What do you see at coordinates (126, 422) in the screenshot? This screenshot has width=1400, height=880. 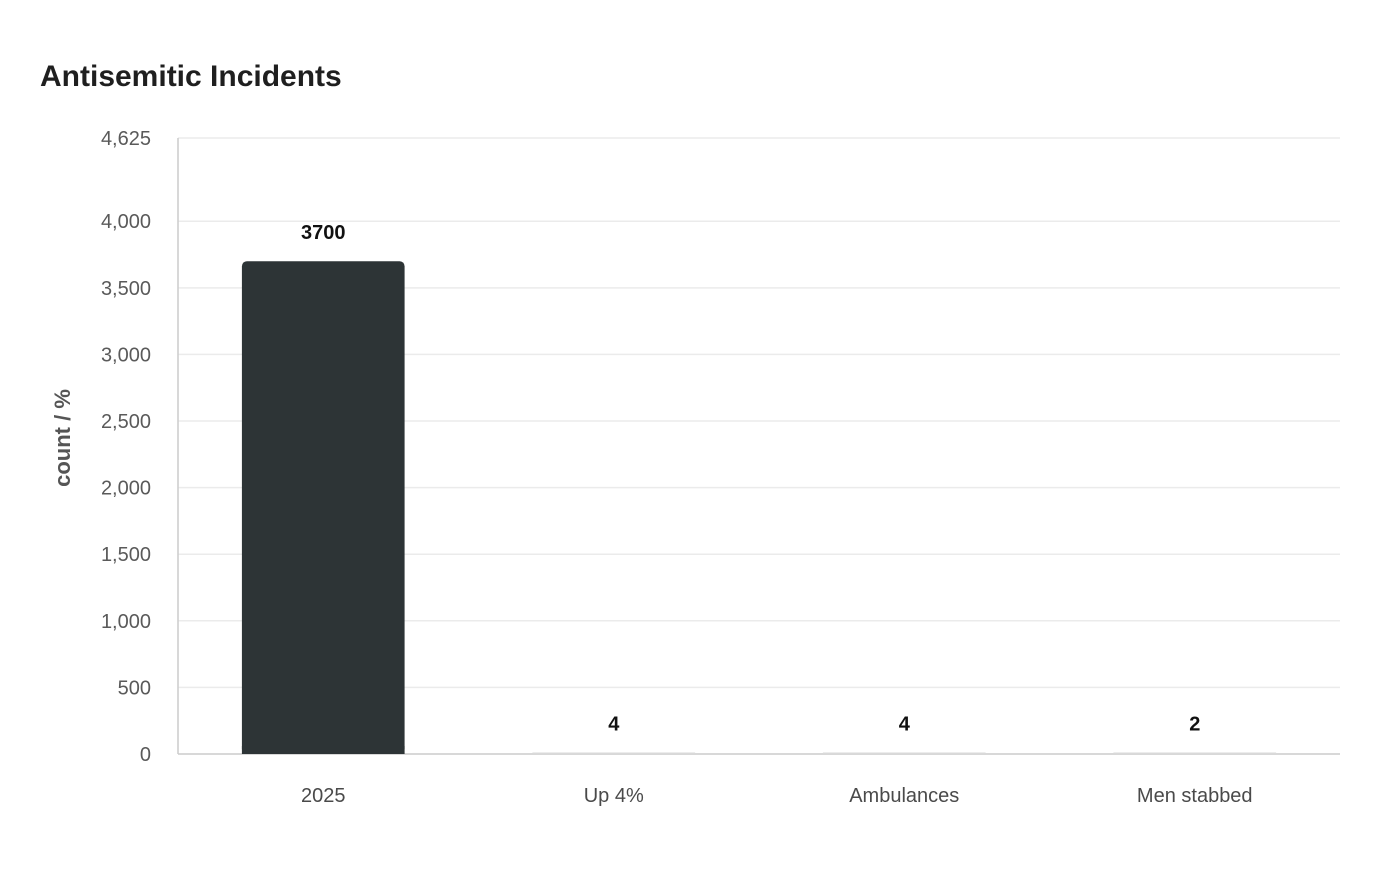 I see `y-tick-label: 2,500` at bounding box center [126, 422].